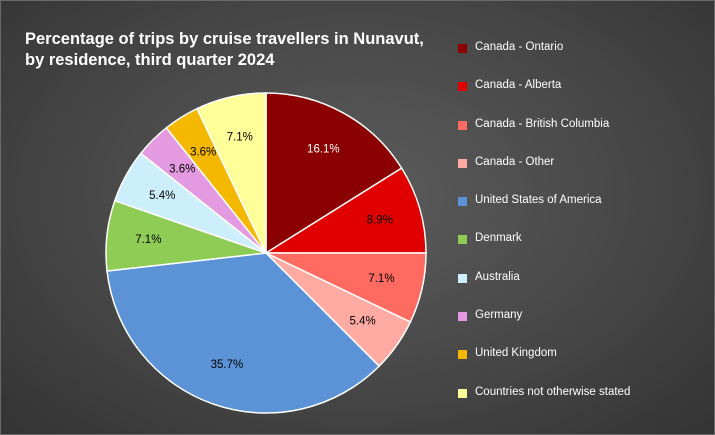  Describe the element at coordinates (227, 365) in the screenshot. I see `data-label-united-states-of-america: 35.7%` at that location.